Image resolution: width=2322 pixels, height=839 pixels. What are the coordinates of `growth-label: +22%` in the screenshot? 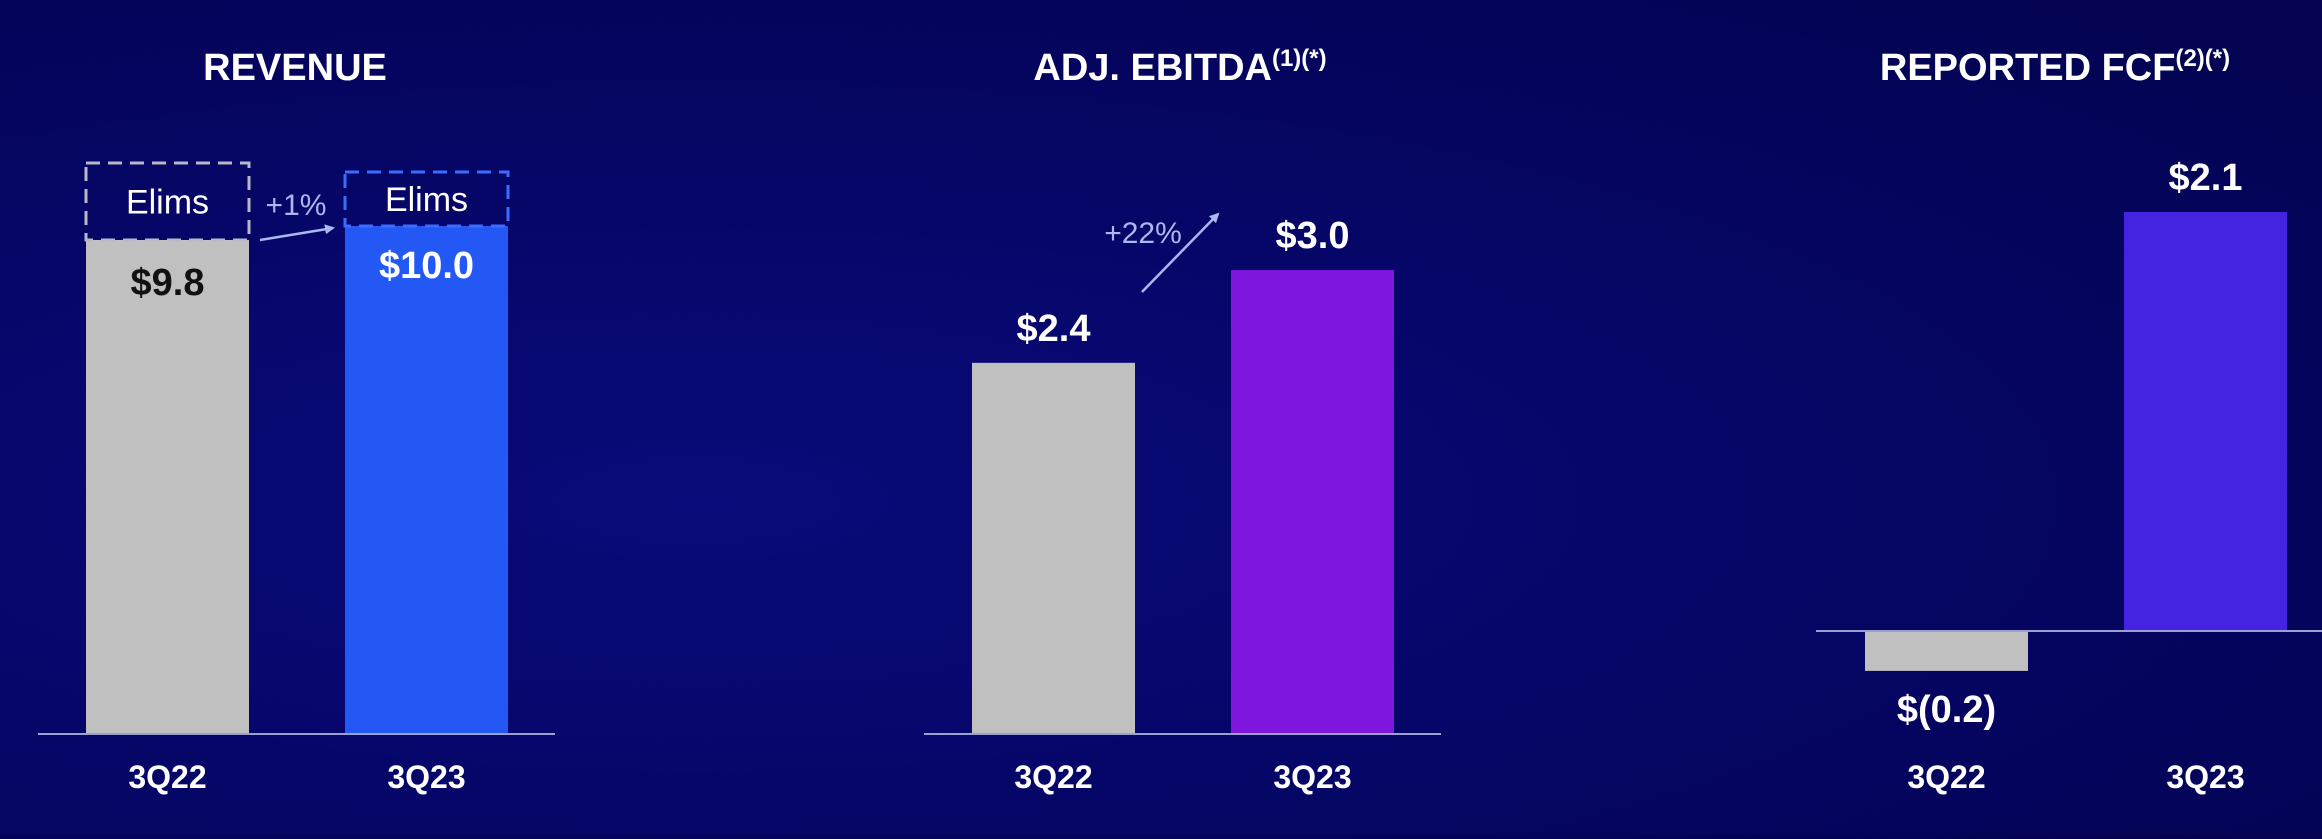 It's located at (1143, 233).